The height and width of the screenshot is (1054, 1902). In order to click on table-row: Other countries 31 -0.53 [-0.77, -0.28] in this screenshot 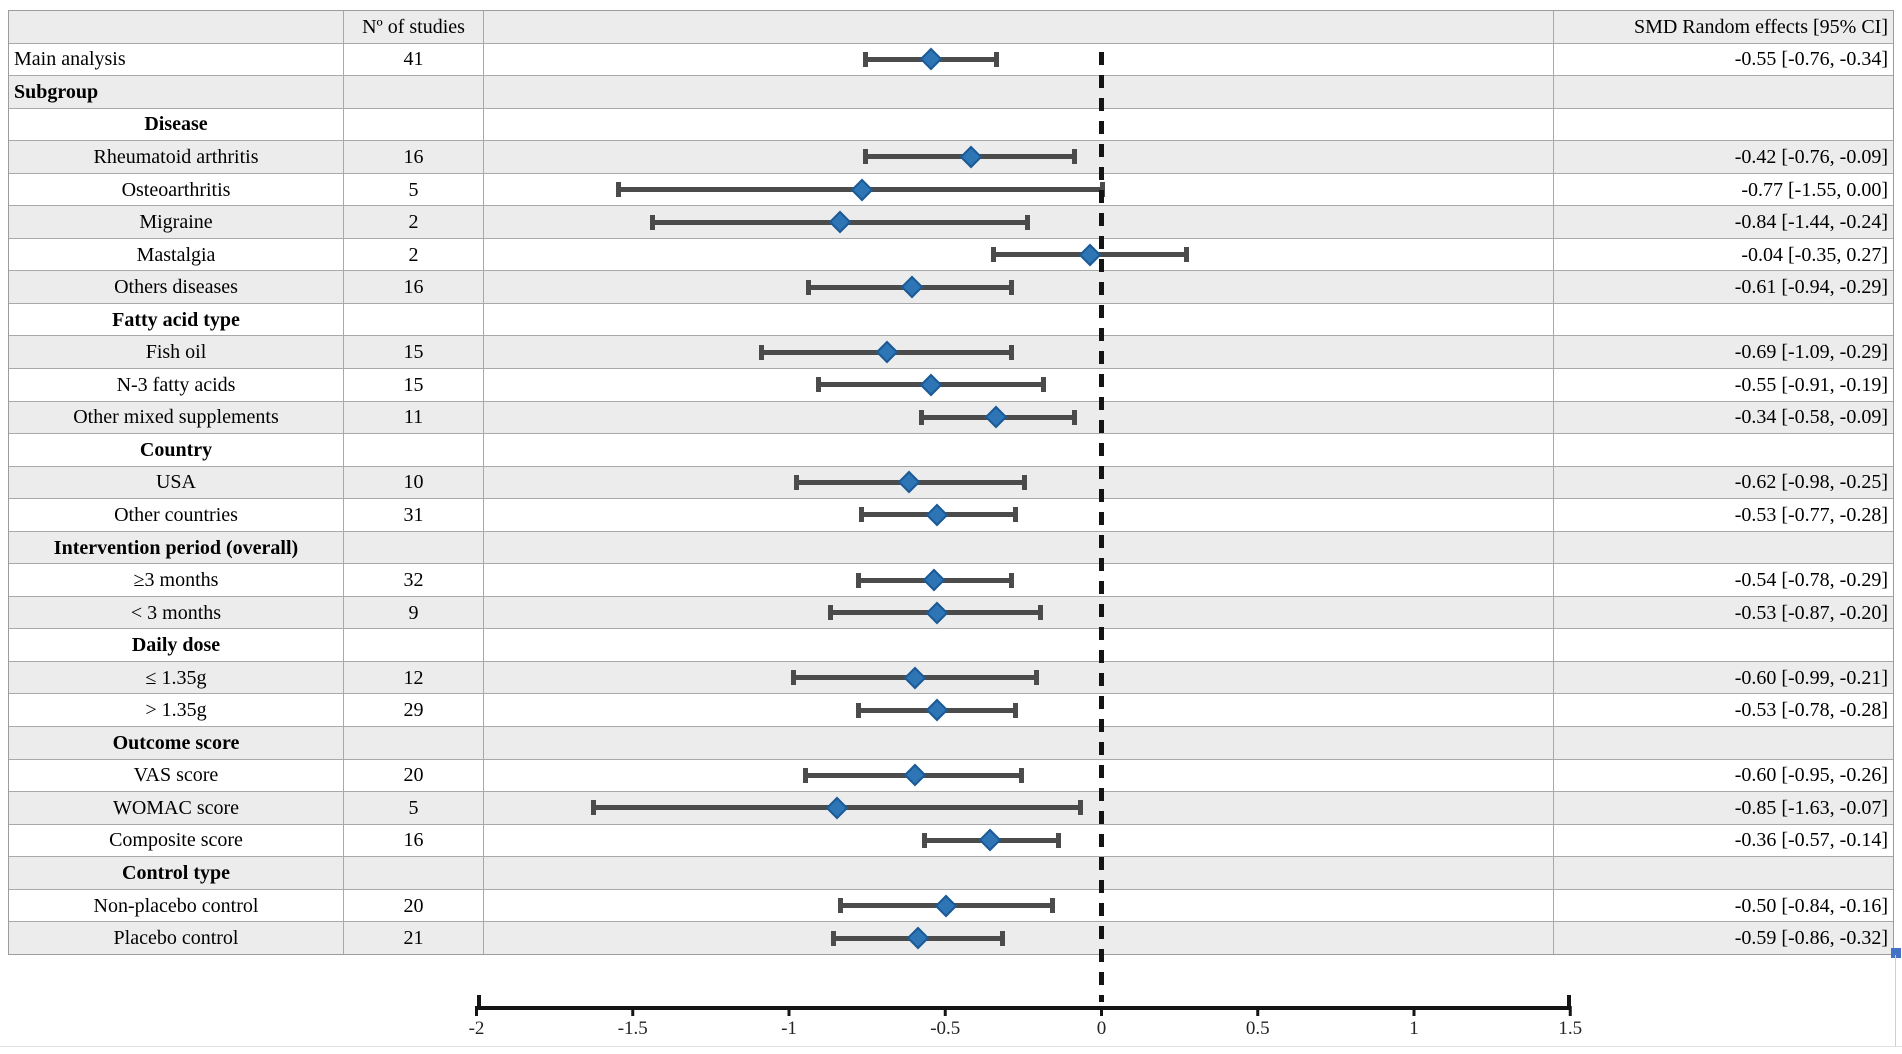, I will do `click(951, 515)`.